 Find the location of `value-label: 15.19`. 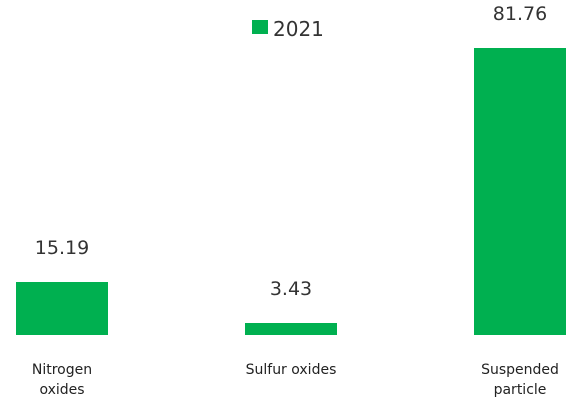

value-label: 15.19 is located at coordinates (62, 247).